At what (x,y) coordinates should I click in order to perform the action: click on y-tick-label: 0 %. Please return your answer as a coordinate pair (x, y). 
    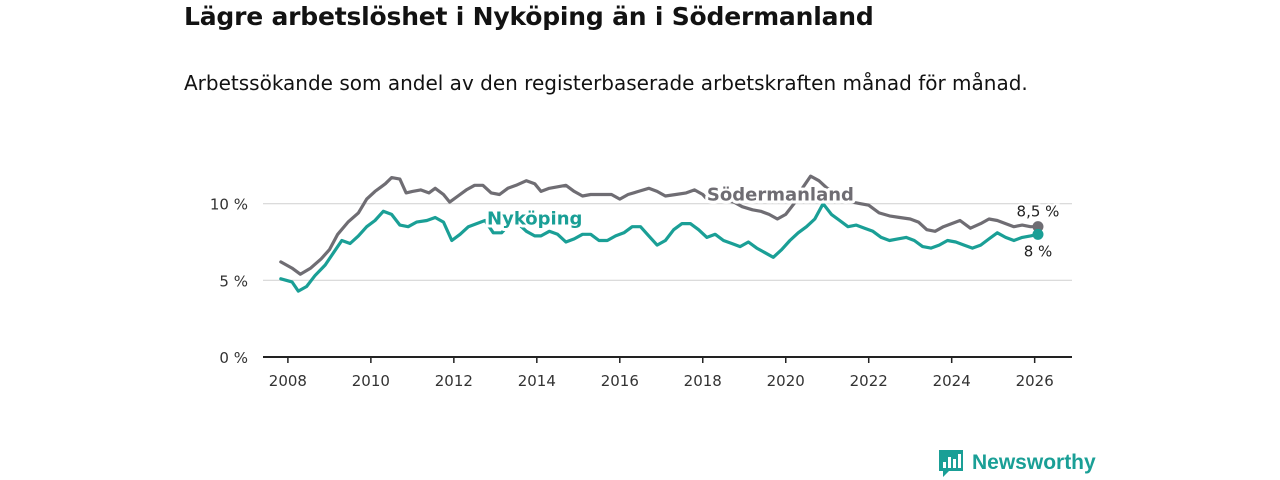
    Looking at the image, I should click on (233, 358).